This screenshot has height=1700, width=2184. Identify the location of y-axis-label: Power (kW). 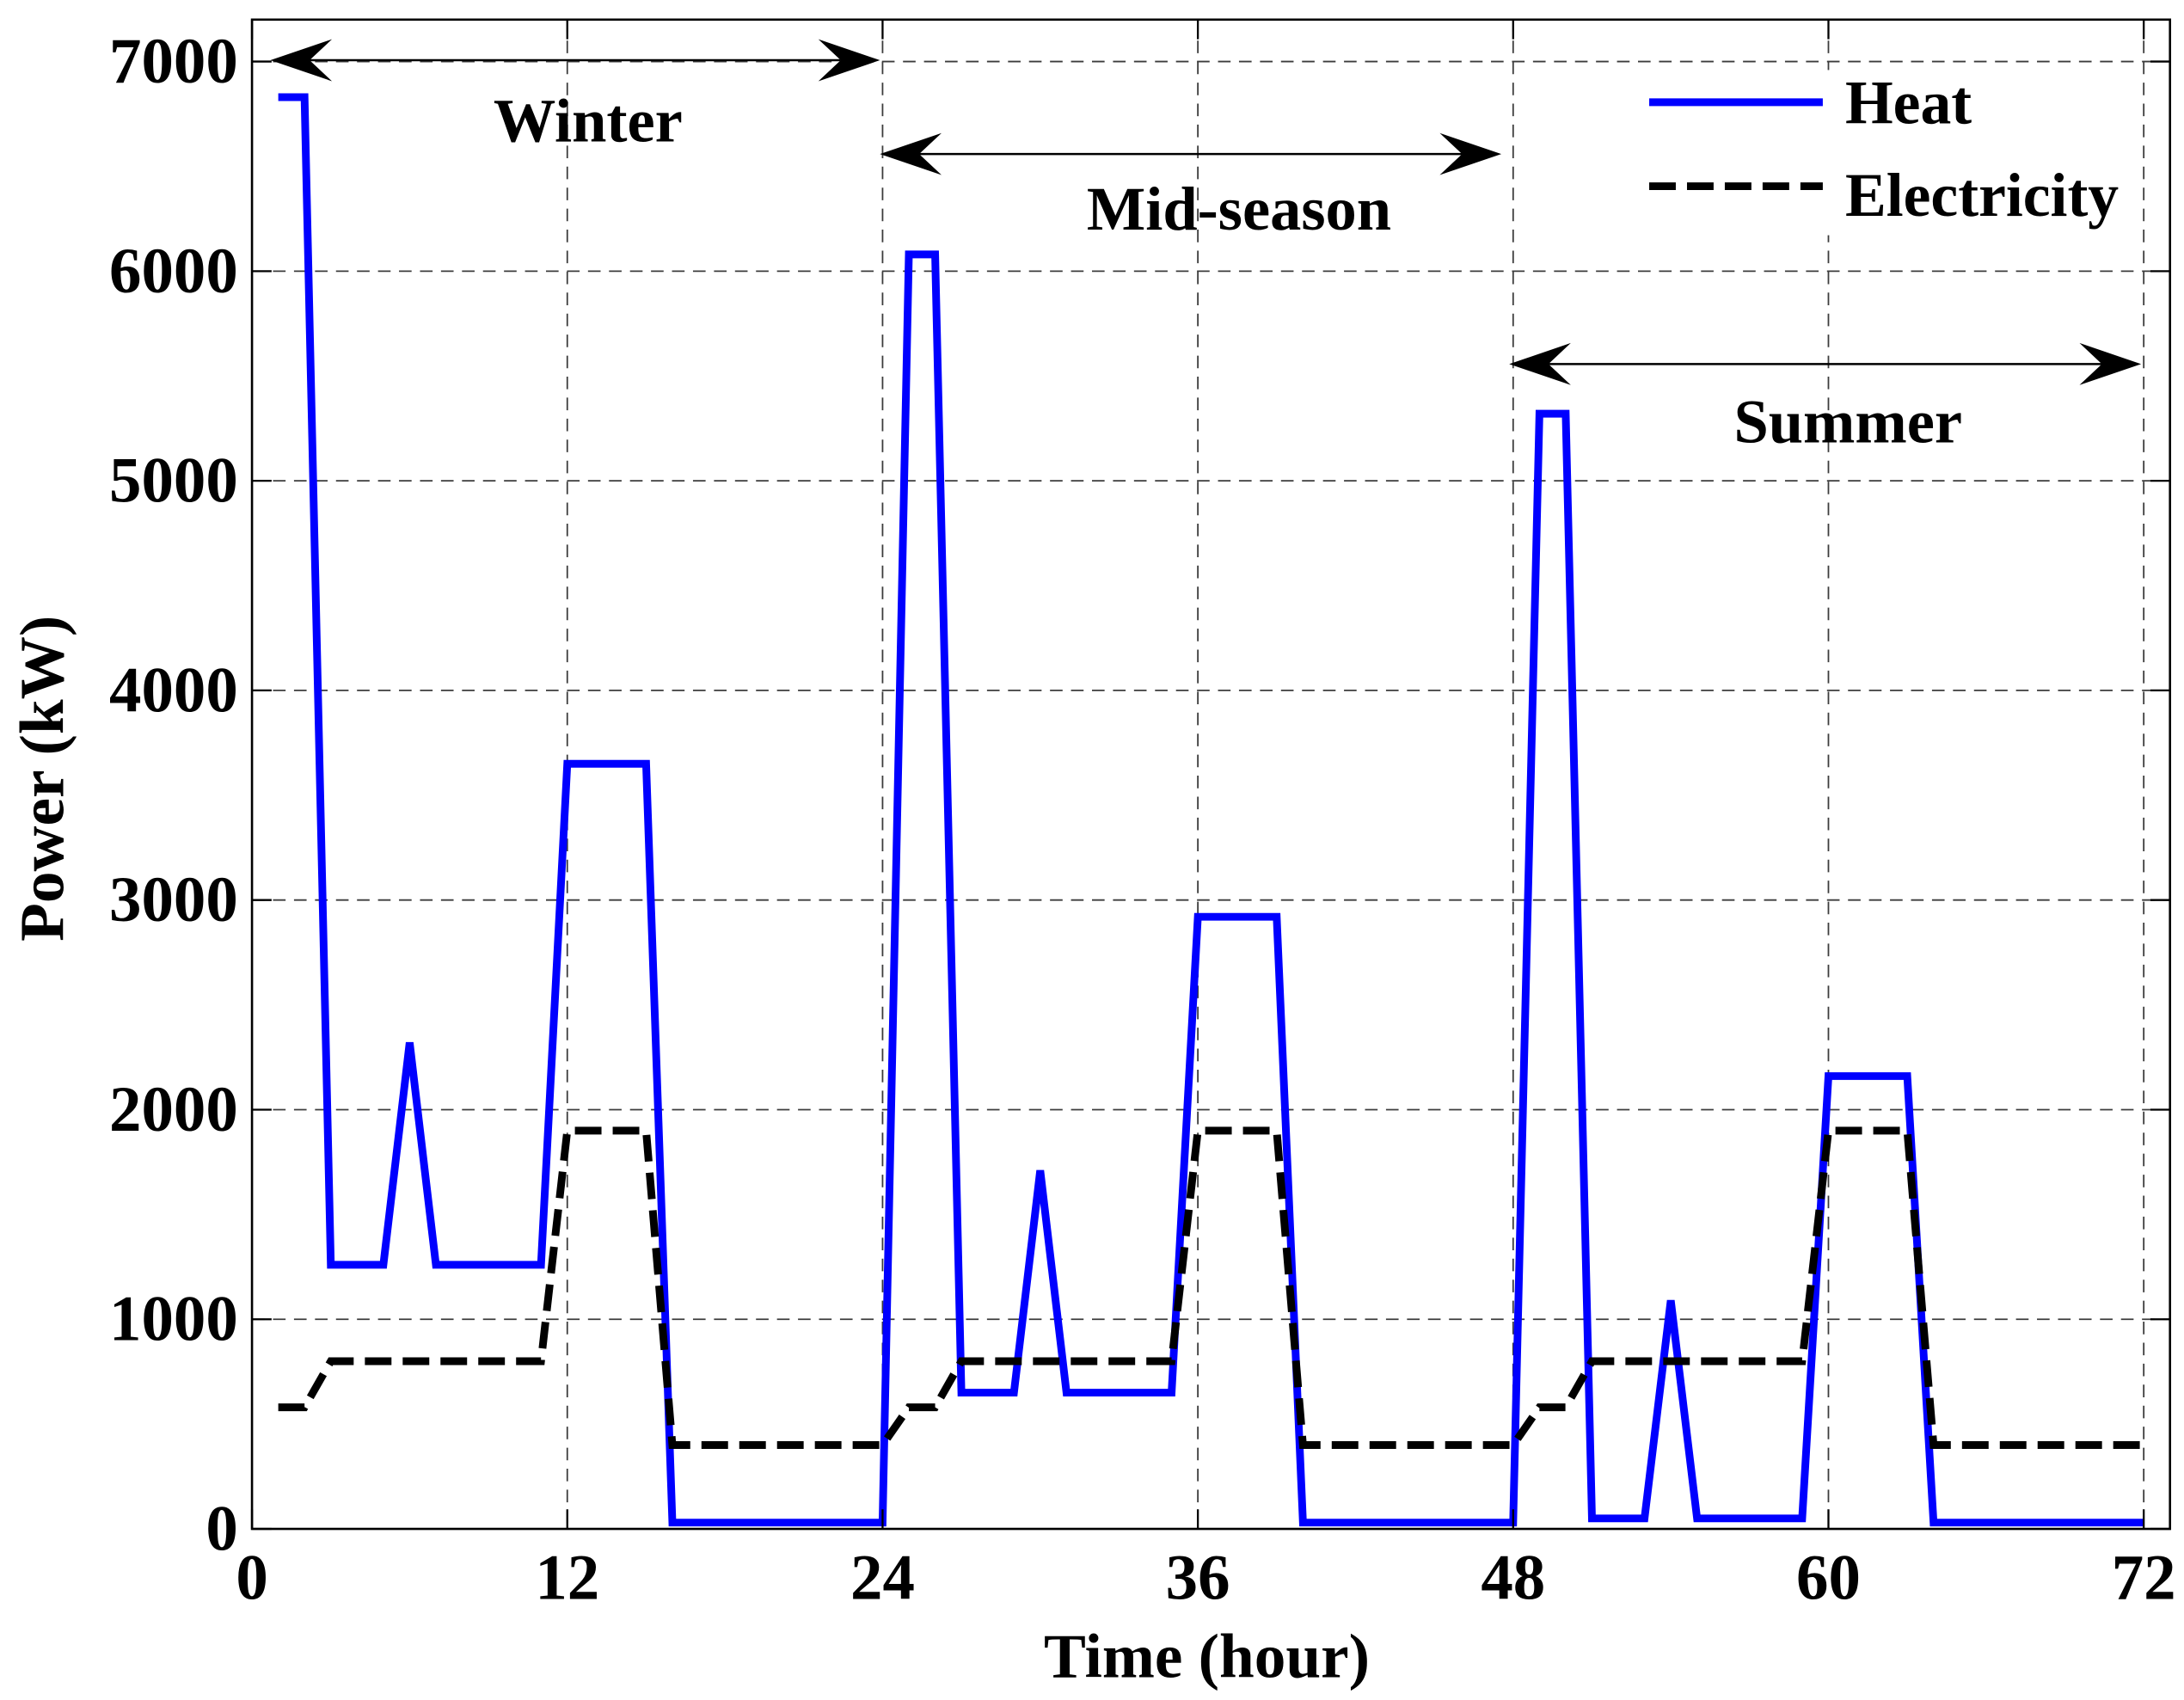
(42, 779).